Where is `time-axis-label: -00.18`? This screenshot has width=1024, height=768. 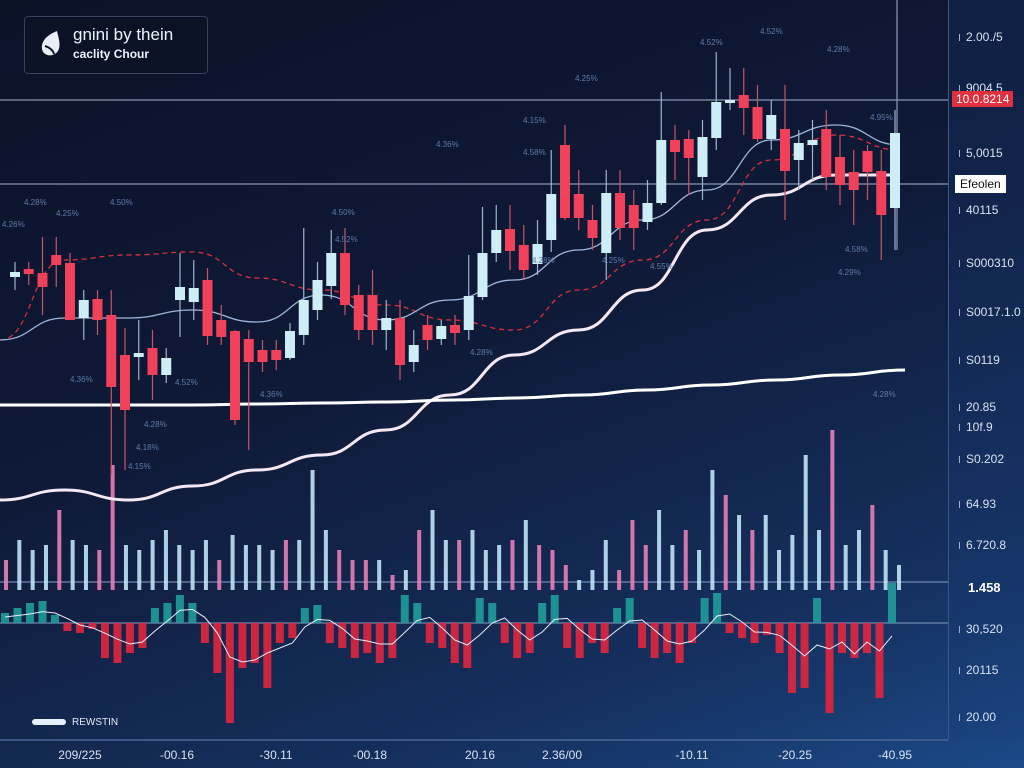
time-axis-label: -00.18 is located at coordinates (370, 755).